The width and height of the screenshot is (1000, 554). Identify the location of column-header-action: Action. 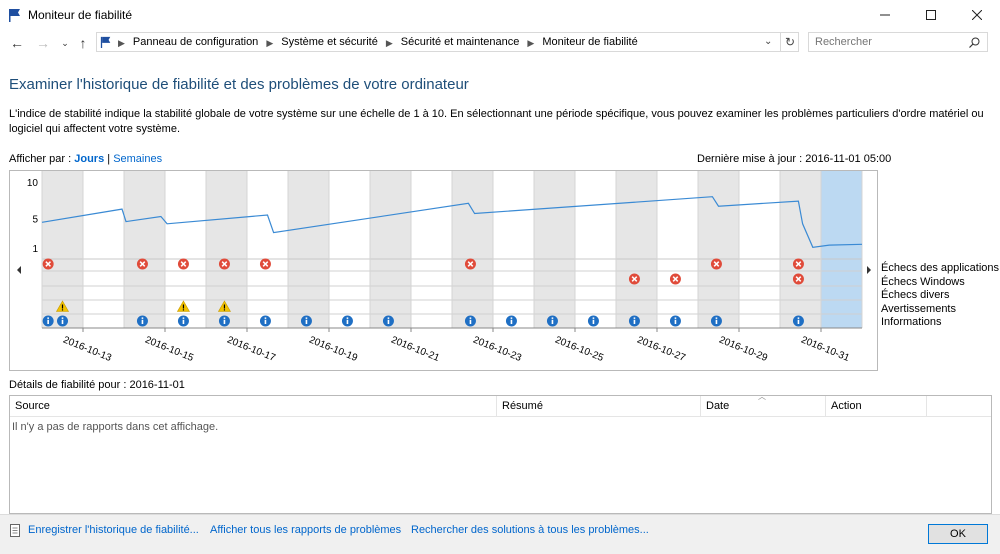
(876, 406).